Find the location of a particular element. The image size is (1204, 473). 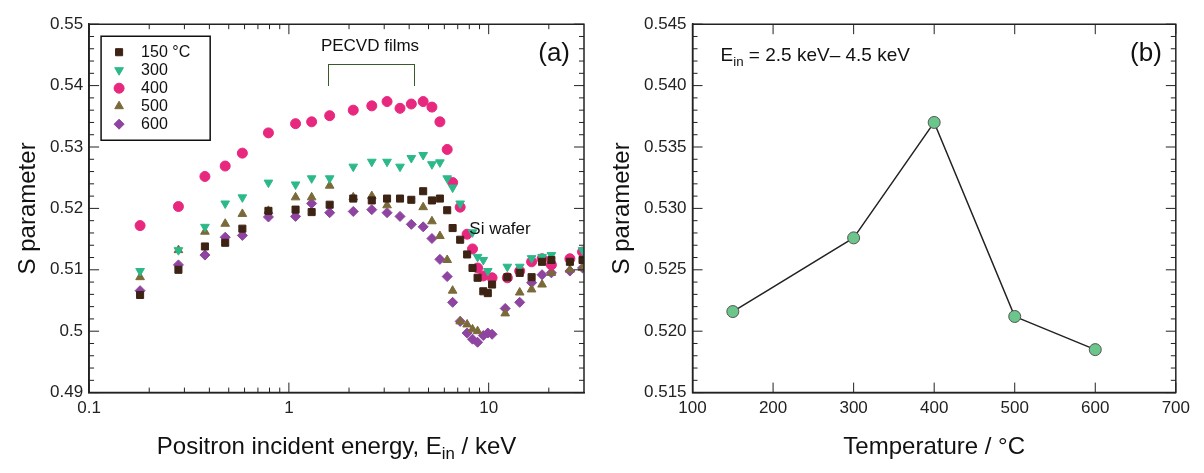

y-tick-label: 0.53 is located at coordinates (66, 146).